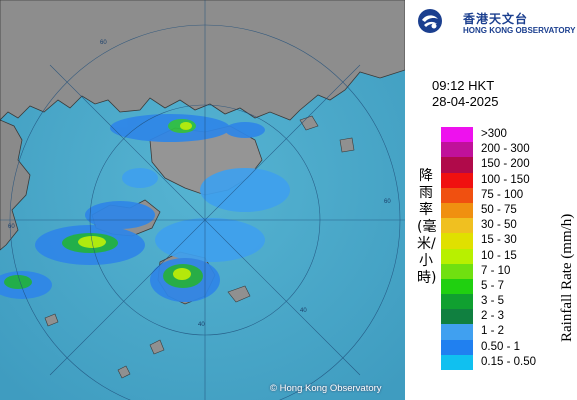 This screenshot has height=400, width=577. I want to click on legend-label: 5 - 7, so click(492, 286).